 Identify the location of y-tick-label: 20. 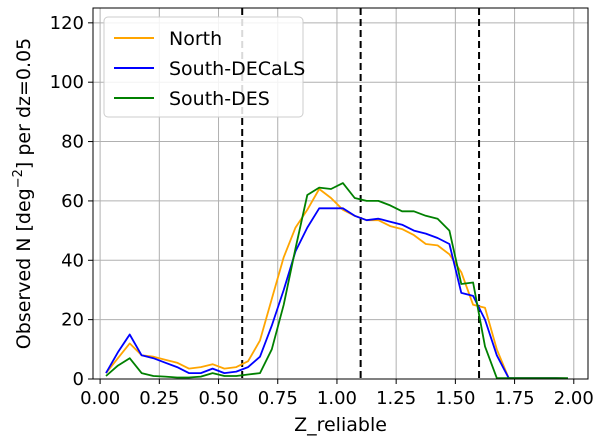
(72, 320).